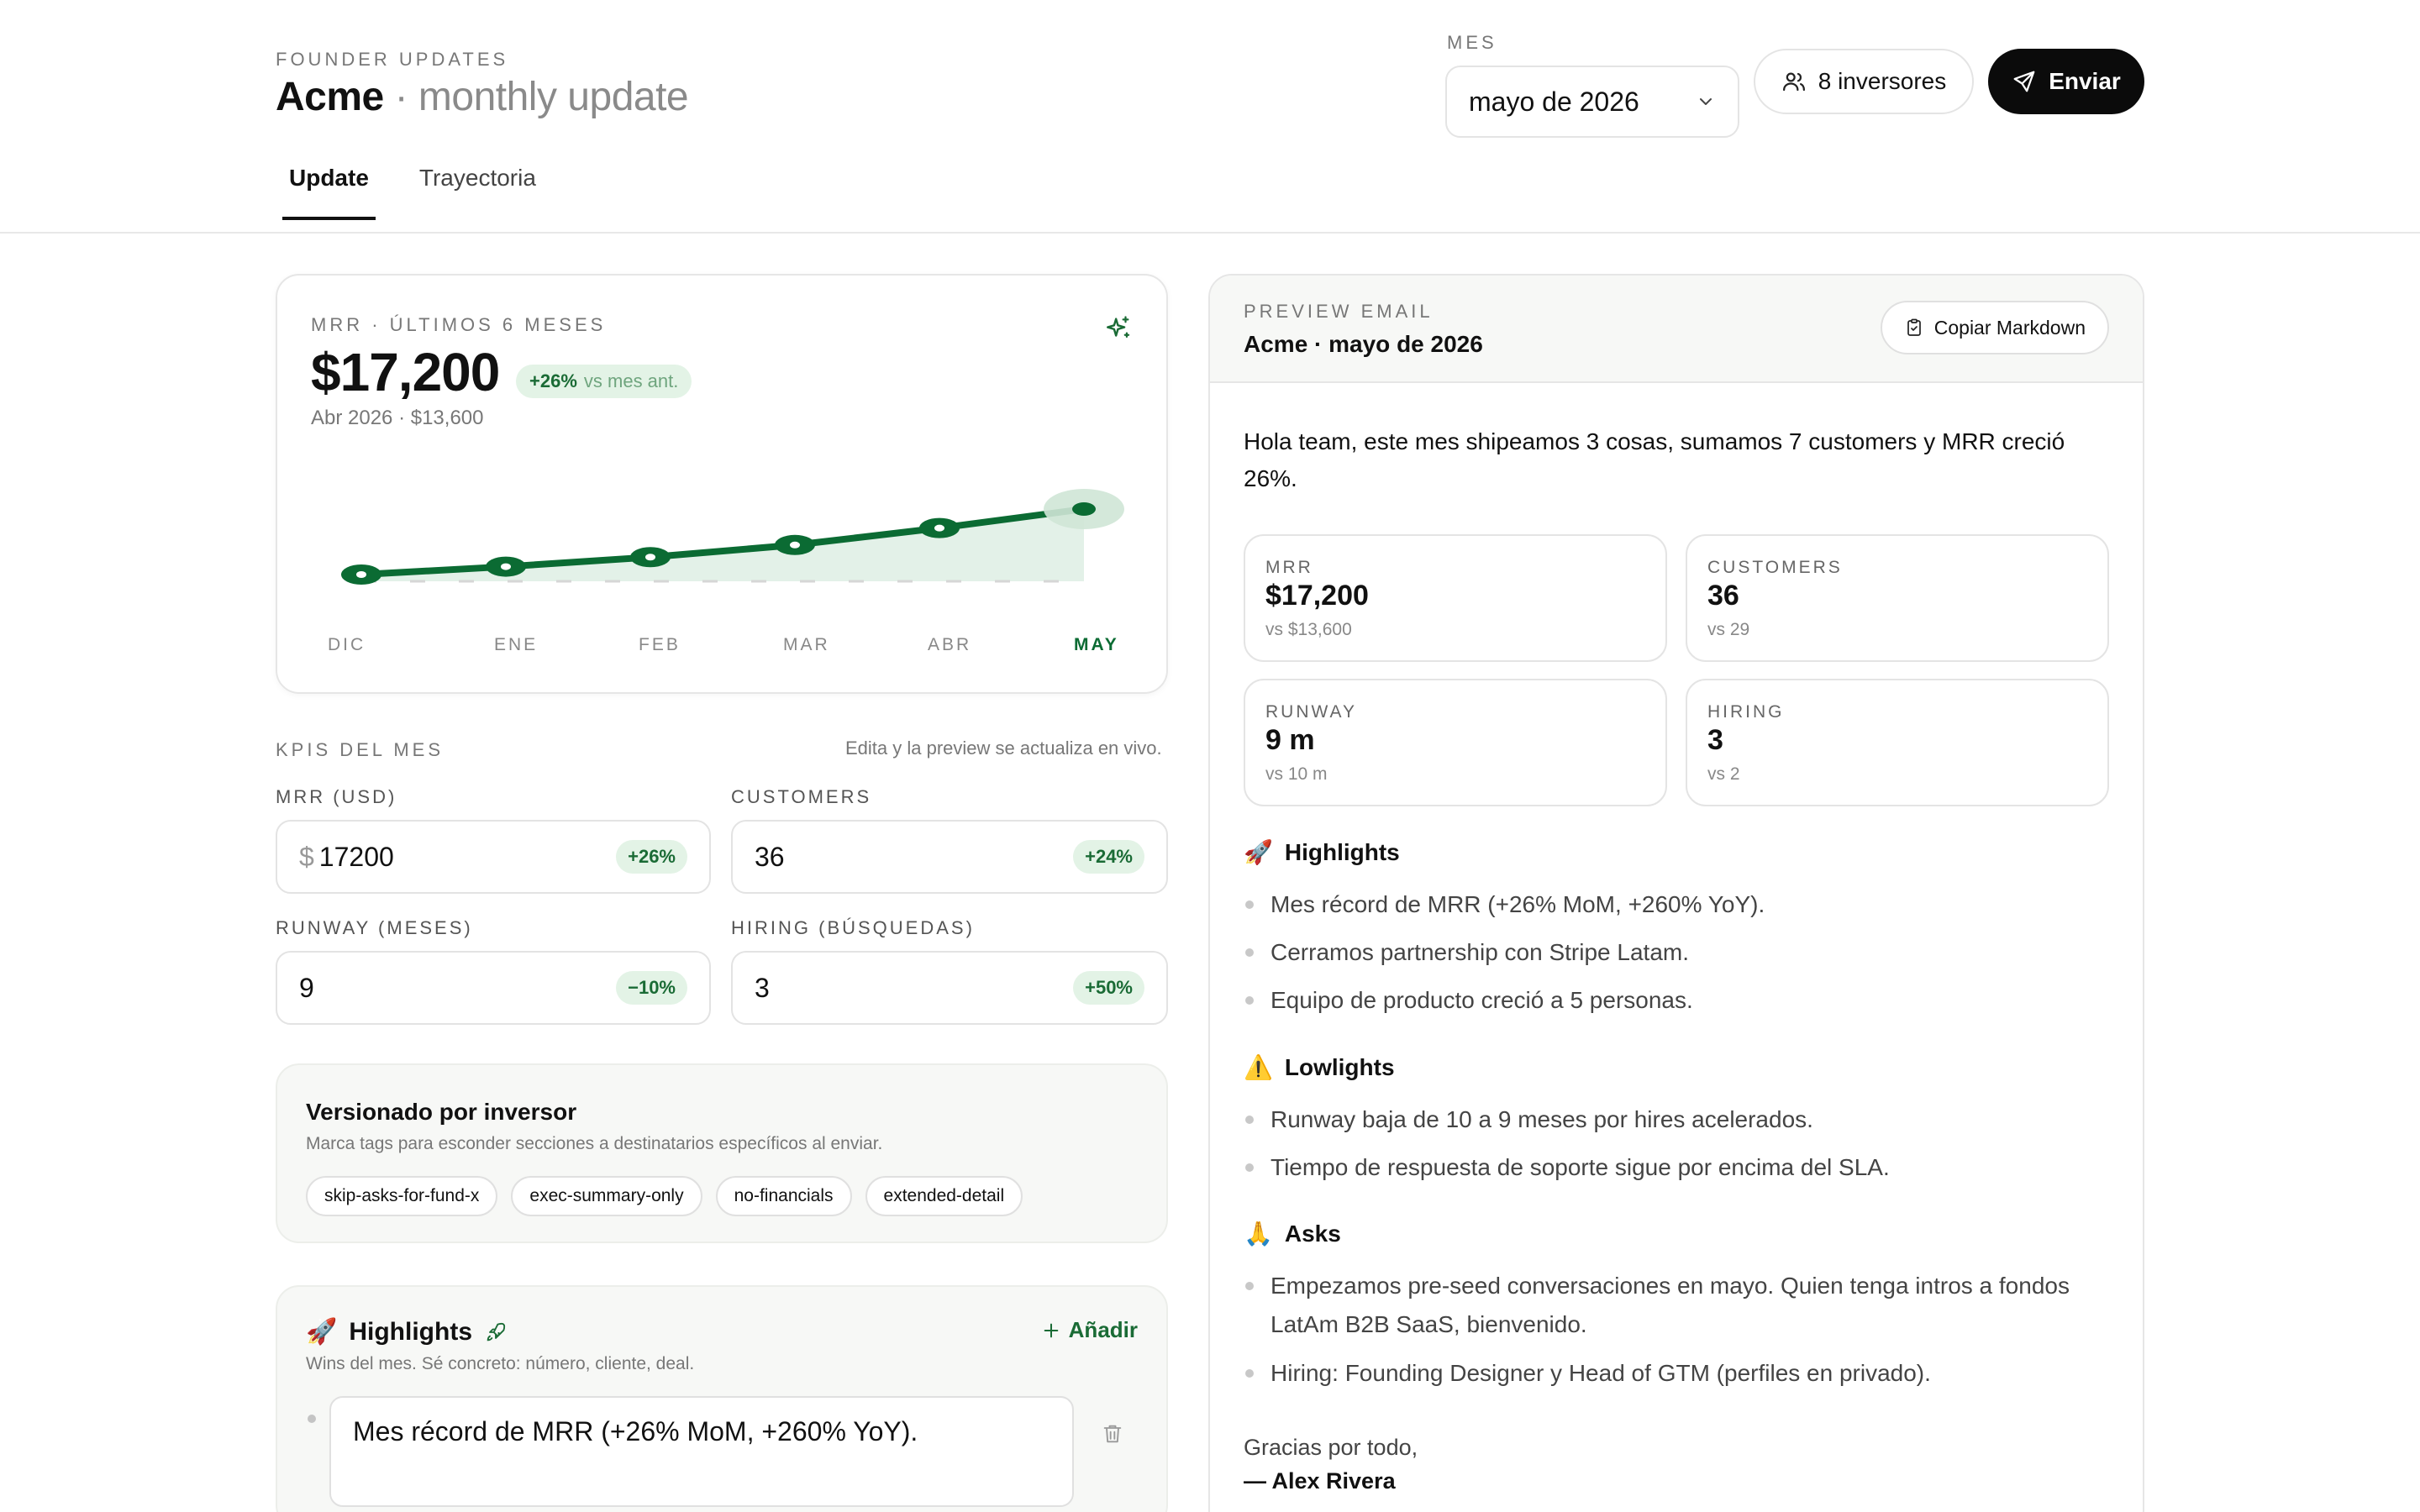 This screenshot has height=1512, width=2420. What do you see at coordinates (494, 857) in the screenshot?
I see `mrr-field: $17200 +26%` at bounding box center [494, 857].